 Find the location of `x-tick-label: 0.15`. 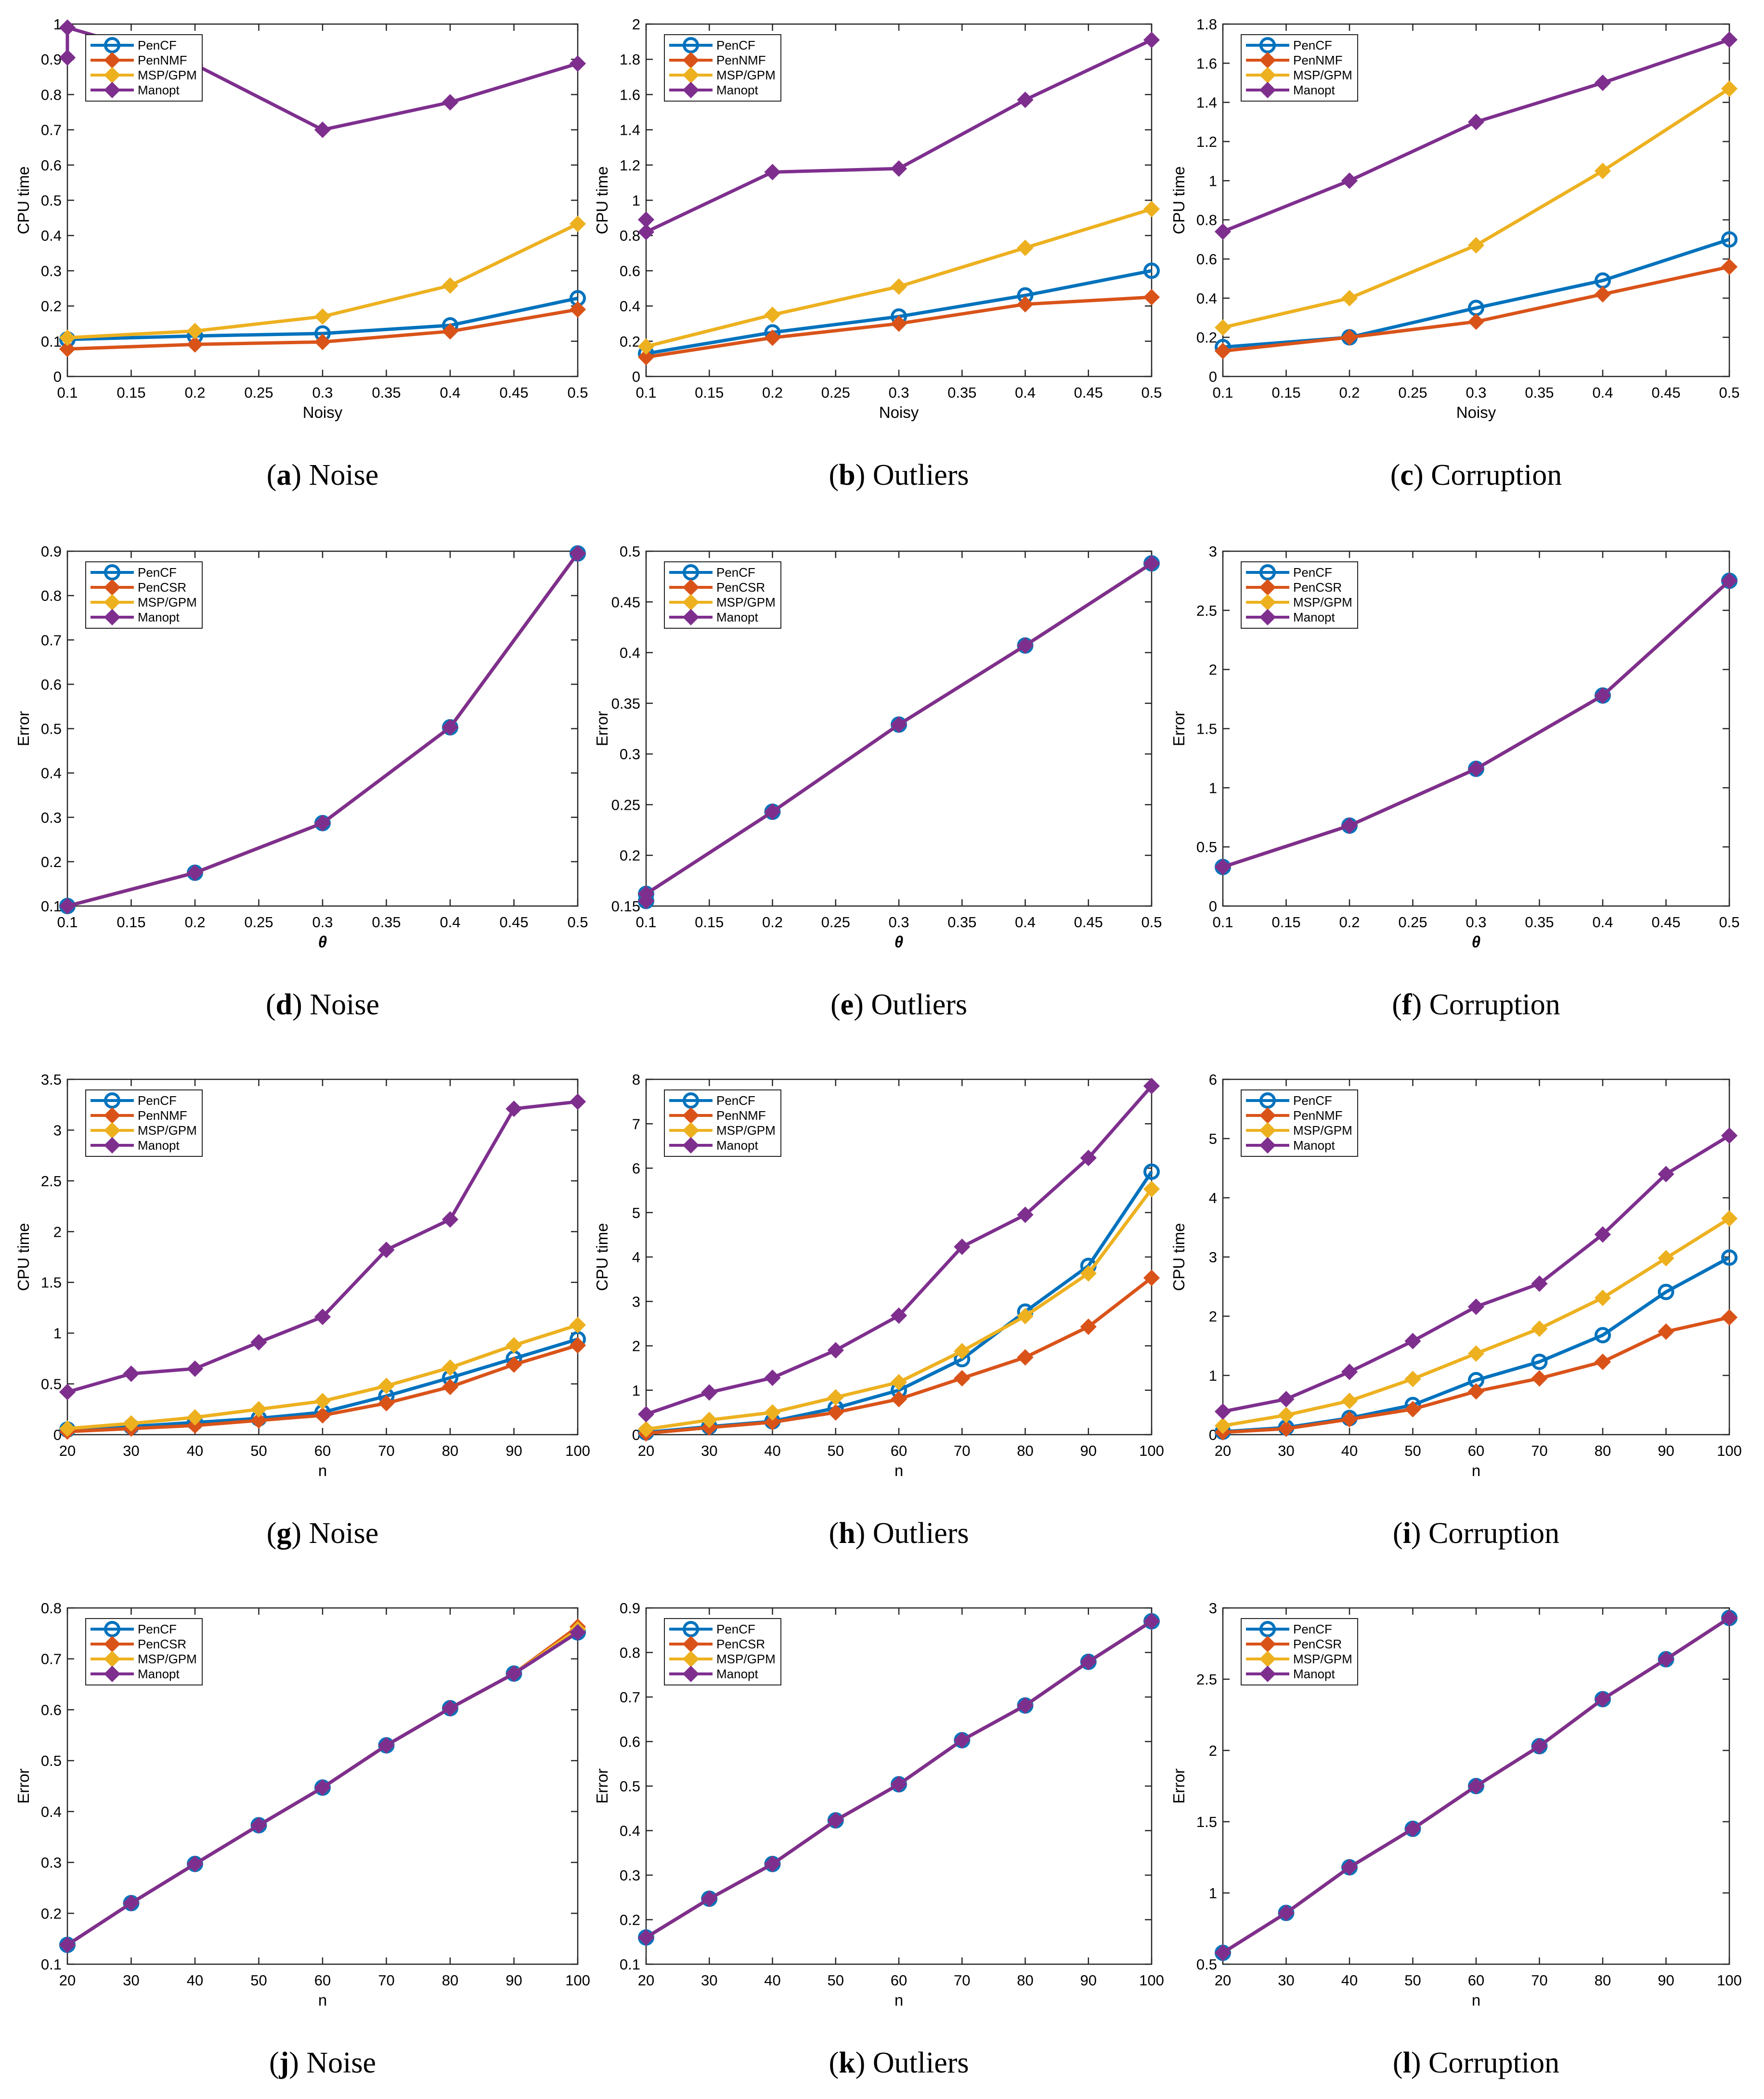

x-tick-label: 0.15 is located at coordinates (131, 922).